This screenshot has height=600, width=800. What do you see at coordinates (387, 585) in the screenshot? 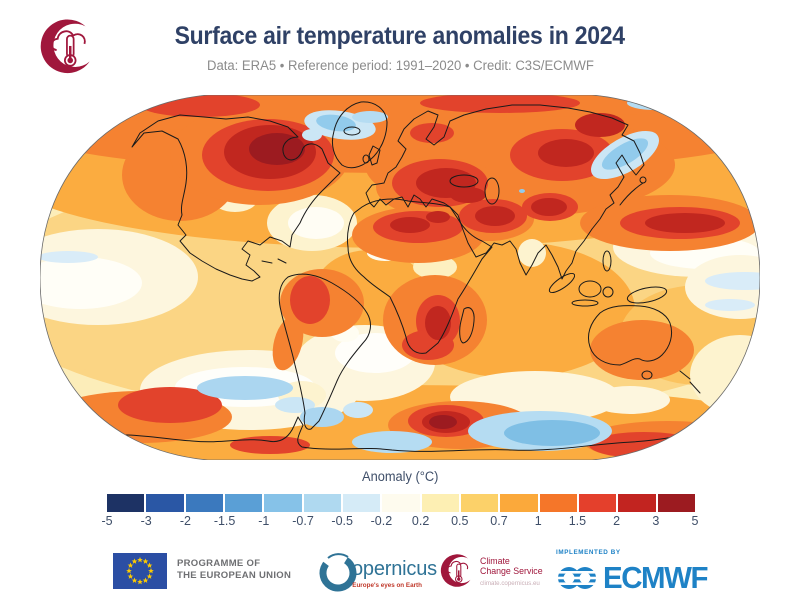
I see `copernicus-tagline: Europe's eyes on Earth` at bounding box center [387, 585].